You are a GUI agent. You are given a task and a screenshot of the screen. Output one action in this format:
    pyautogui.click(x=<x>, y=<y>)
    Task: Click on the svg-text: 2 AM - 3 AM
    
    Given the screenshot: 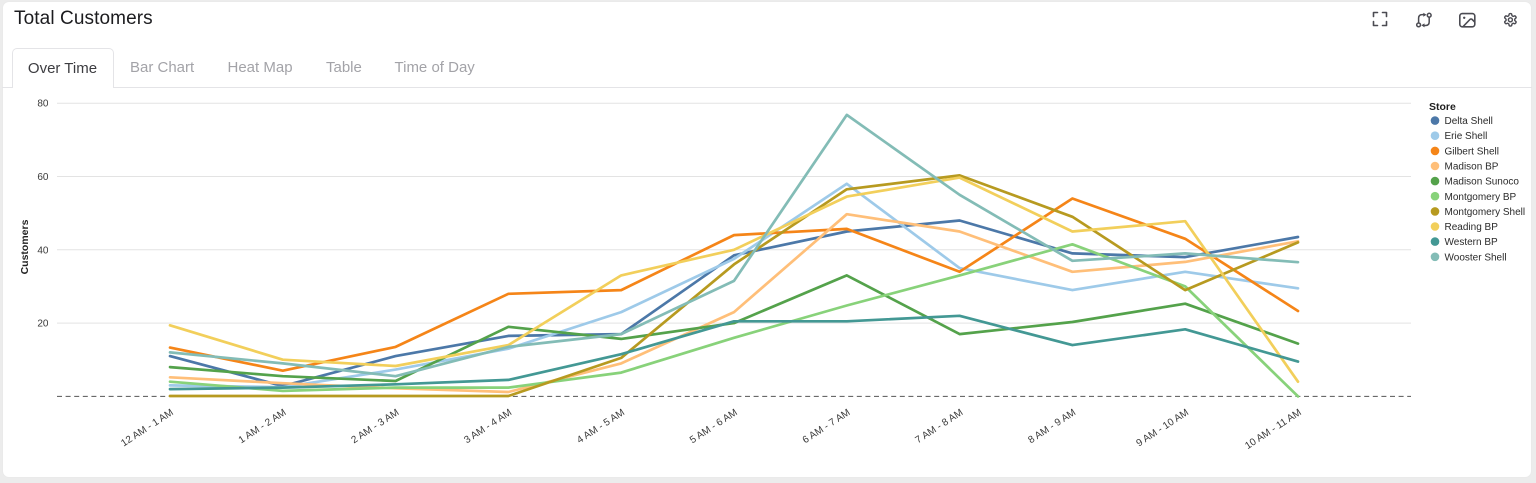 What is the action you would take?
    pyautogui.click(x=376, y=426)
    